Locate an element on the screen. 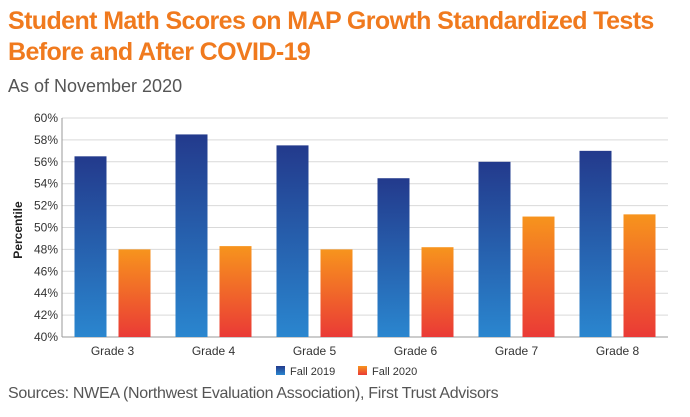 The width and height of the screenshot is (690, 417). x-tick-label: Grade 4 is located at coordinates (214, 351).